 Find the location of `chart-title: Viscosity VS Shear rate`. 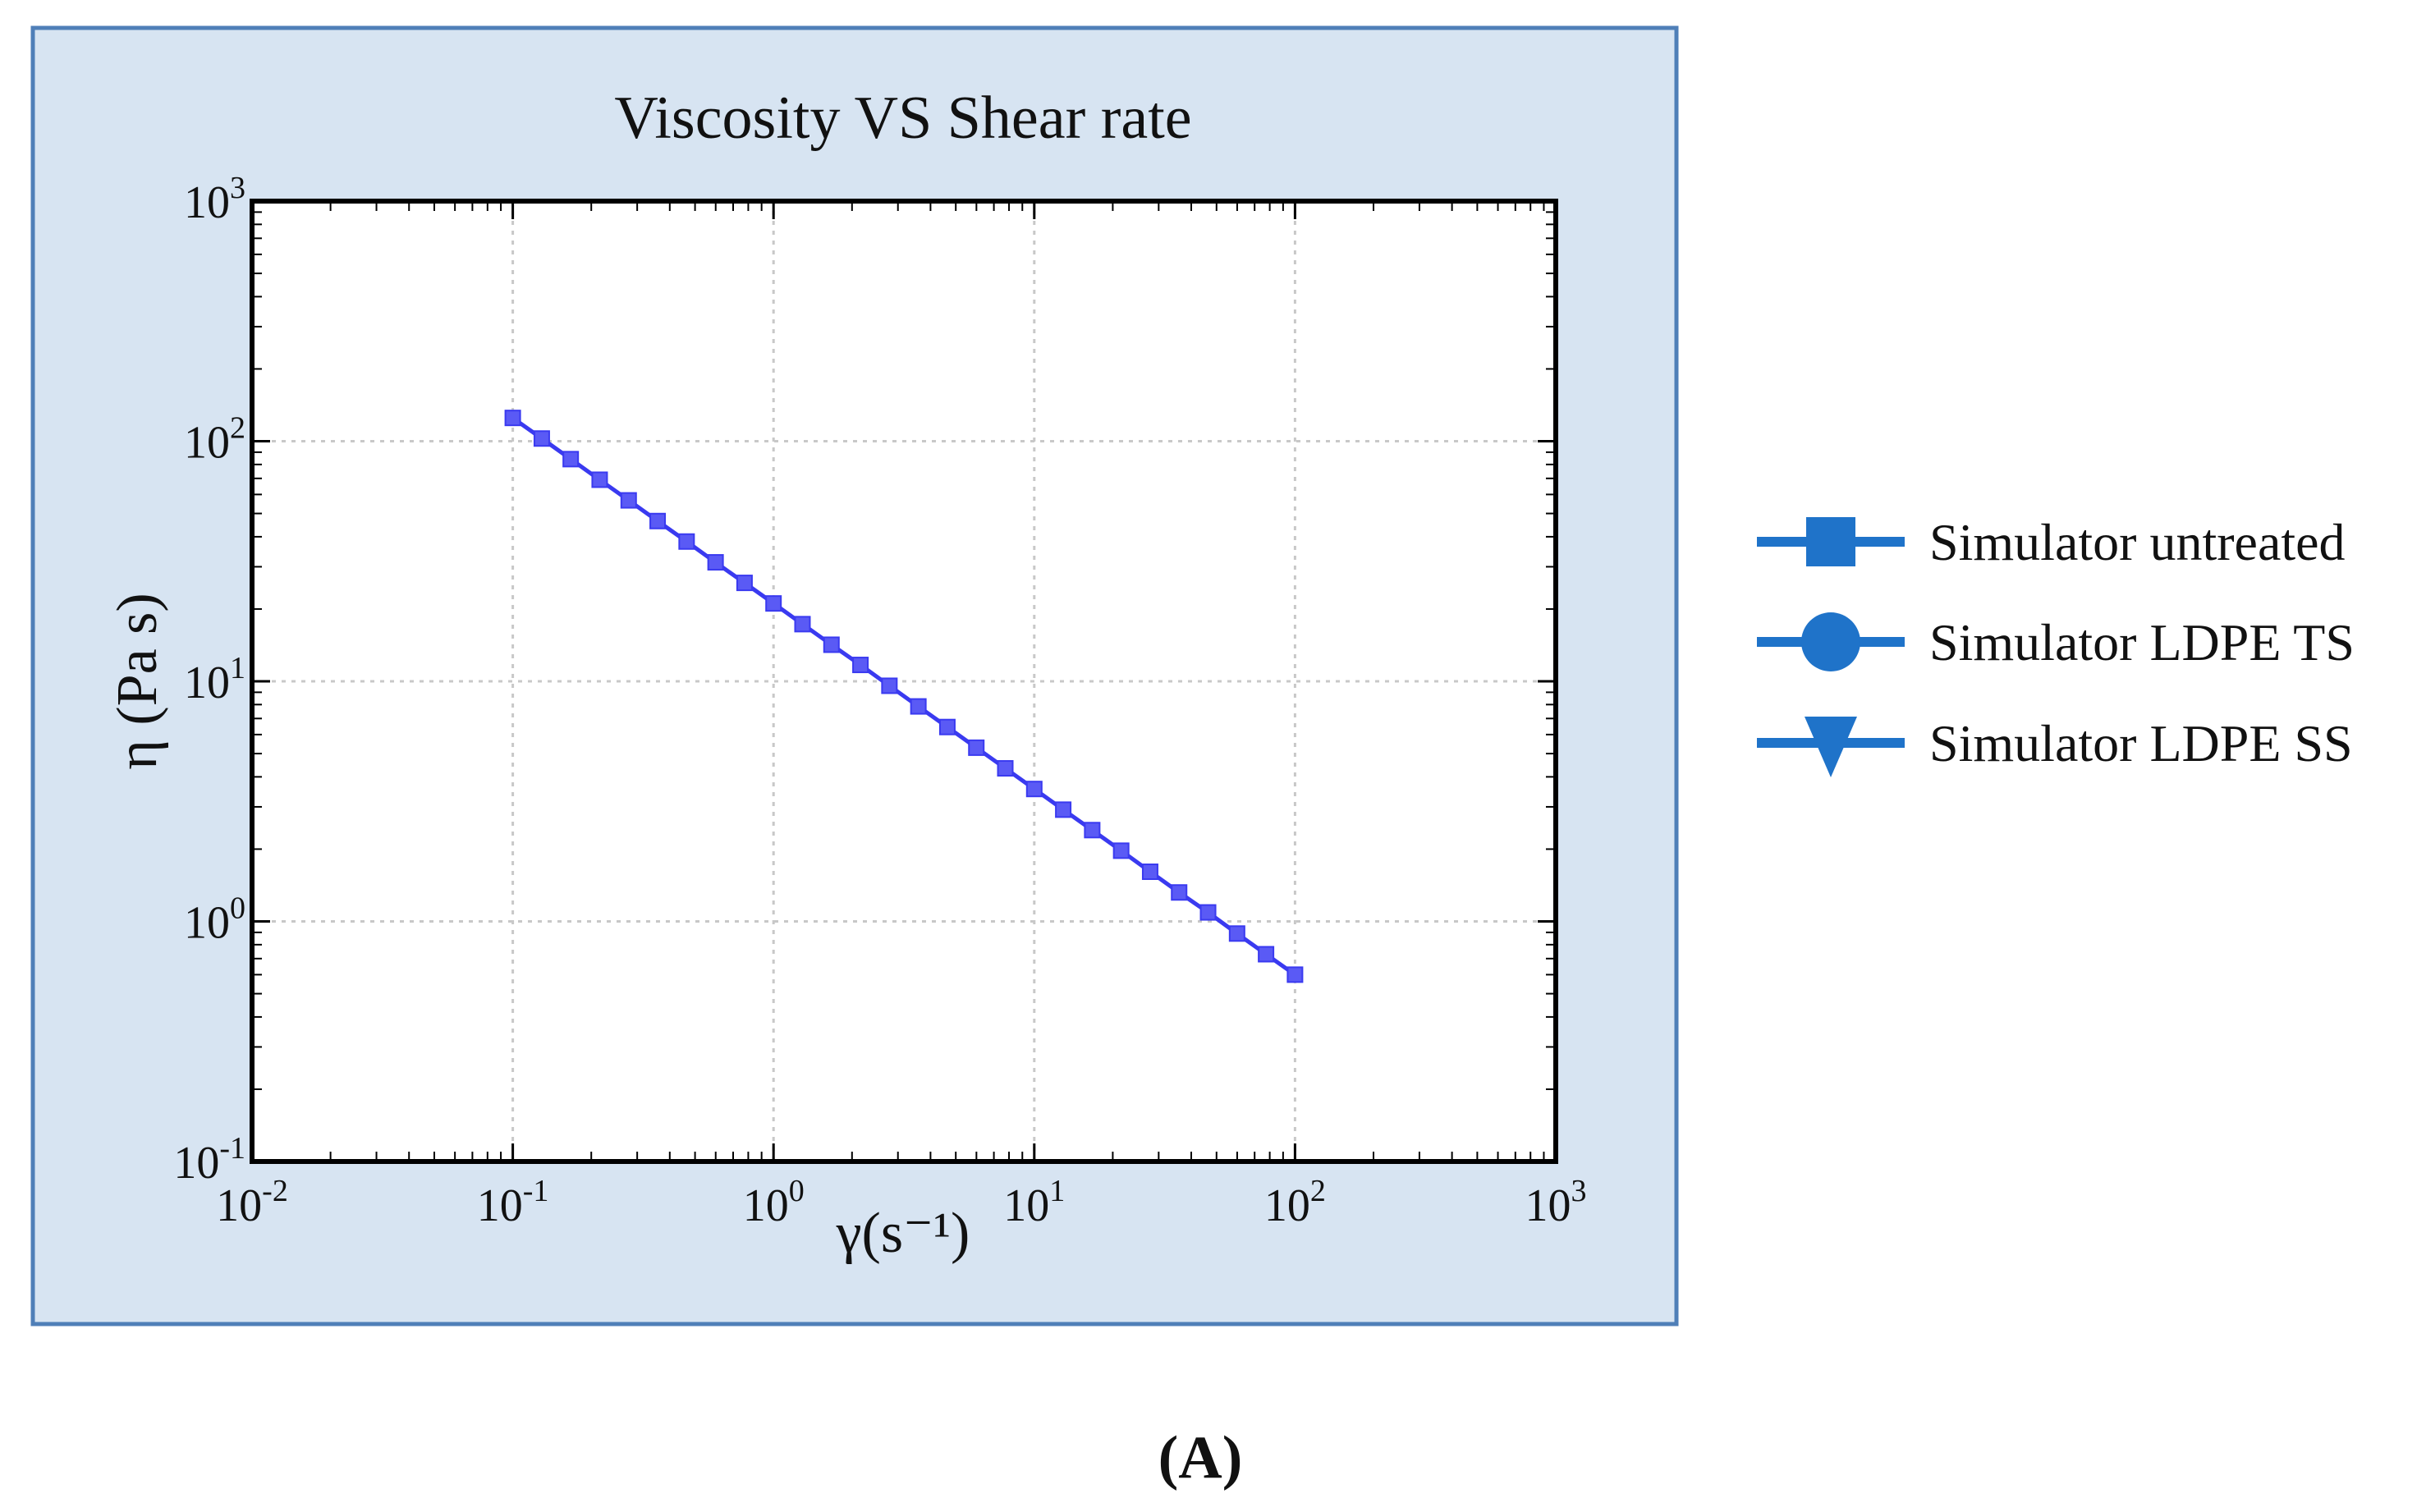

chart-title: Viscosity VS Shear rate is located at coordinates (903, 118).